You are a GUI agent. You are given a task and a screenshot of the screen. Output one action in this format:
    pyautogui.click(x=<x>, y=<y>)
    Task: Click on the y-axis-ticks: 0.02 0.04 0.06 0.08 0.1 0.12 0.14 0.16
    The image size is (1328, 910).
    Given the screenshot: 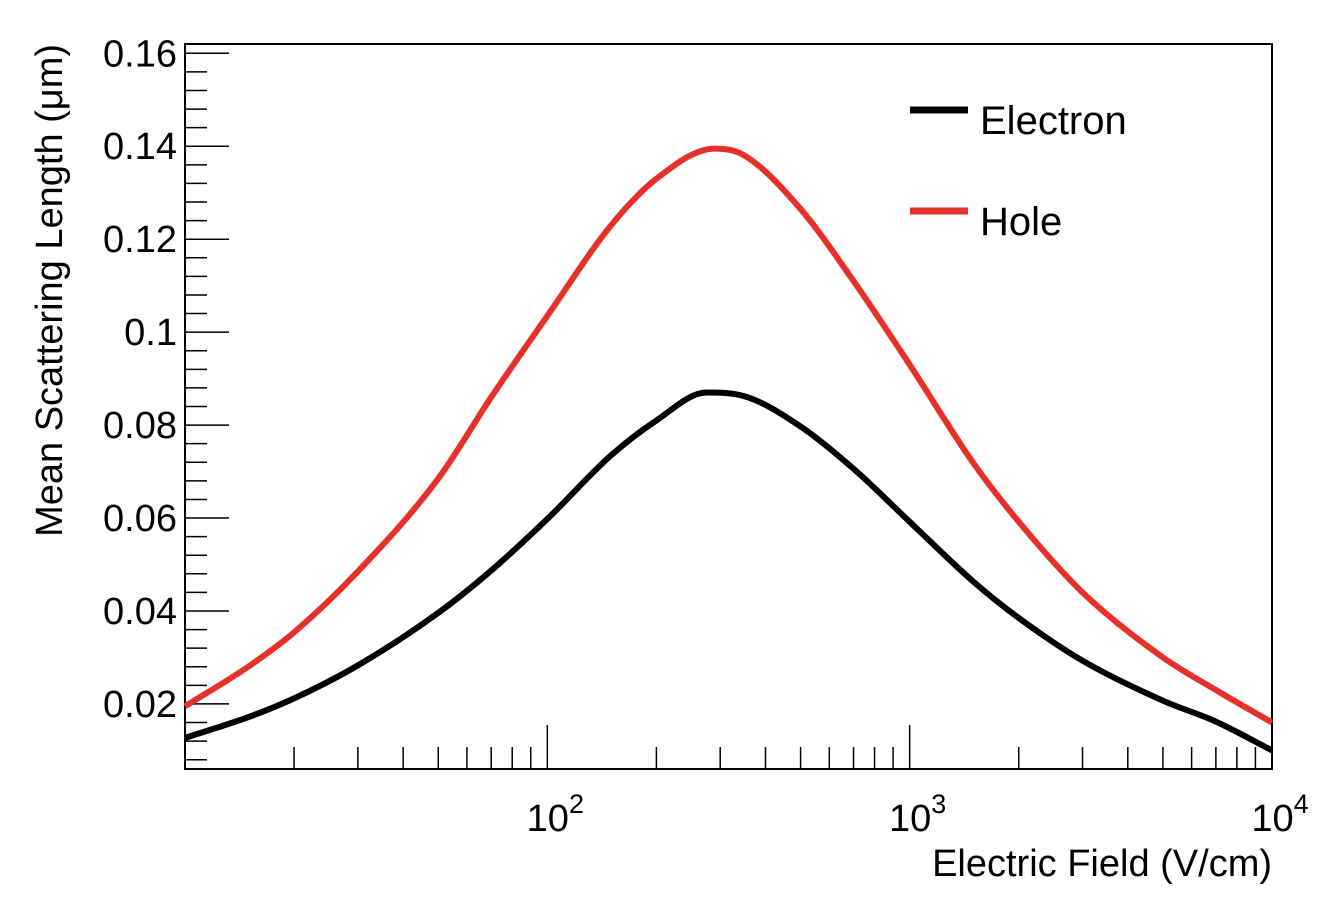 What is the action you would take?
    pyautogui.click(x=166, y=379)
    